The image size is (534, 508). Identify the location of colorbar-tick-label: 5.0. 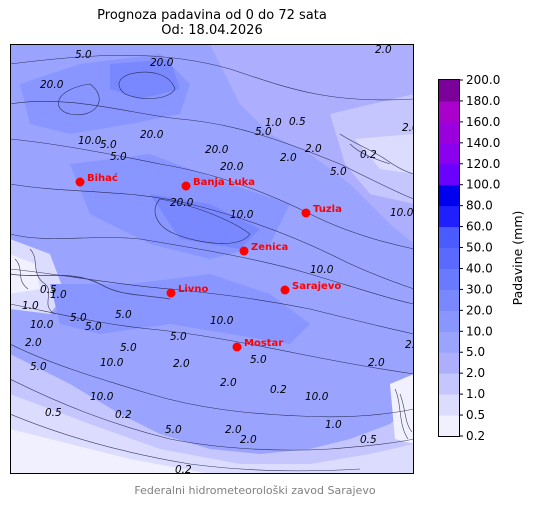
(475, 352).